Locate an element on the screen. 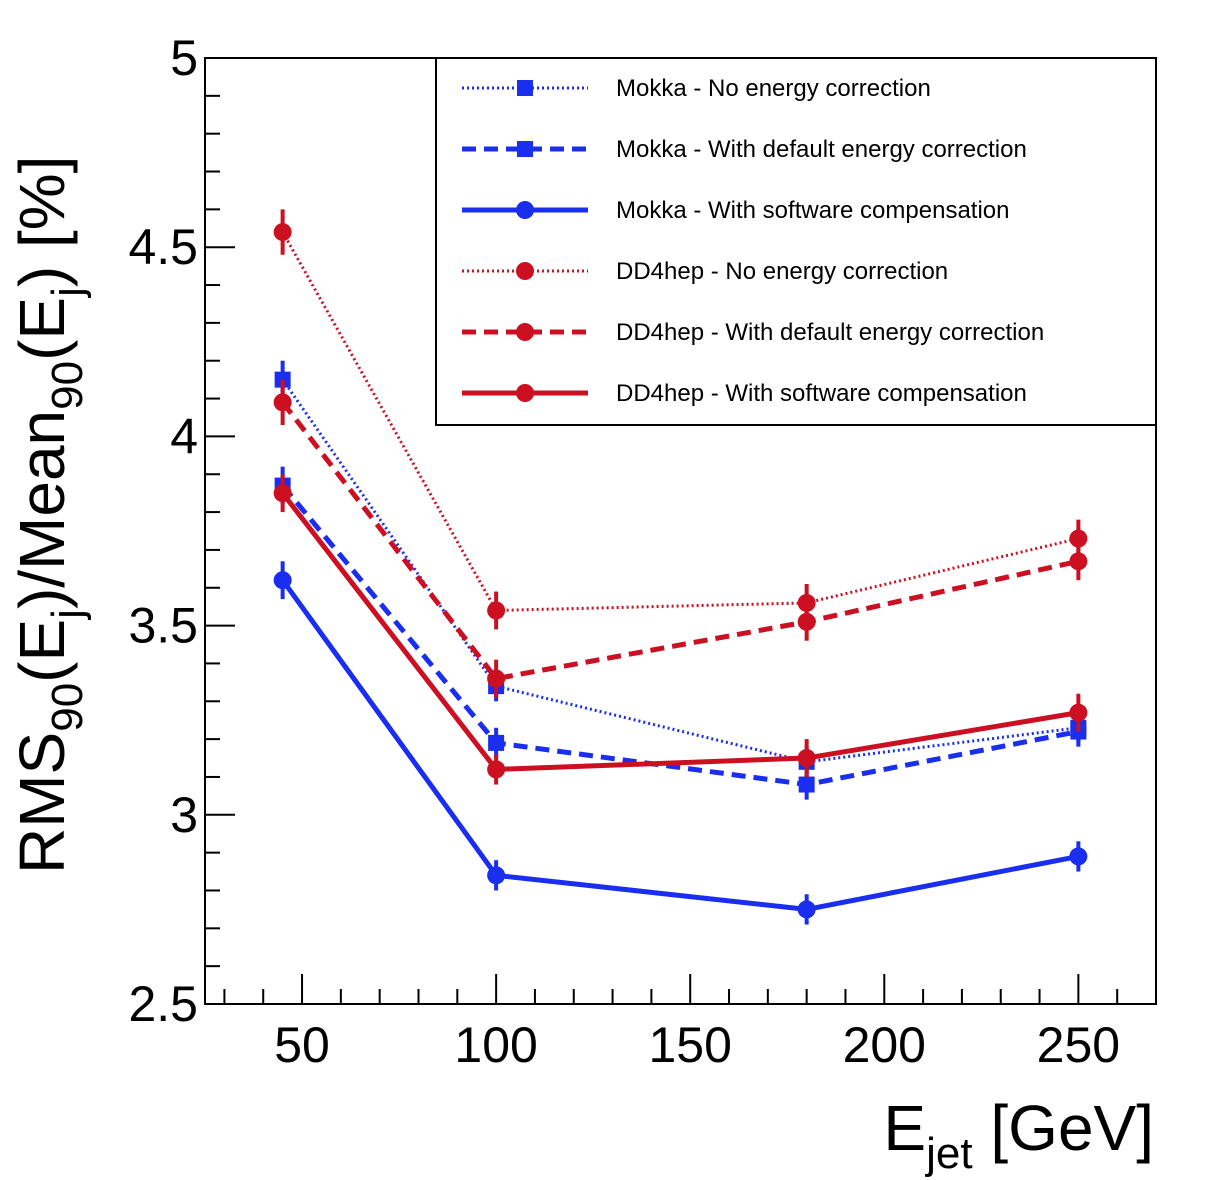 The image size is (1210, 1180). x-tick-label: 50 is located at coordinates (302, 1045).